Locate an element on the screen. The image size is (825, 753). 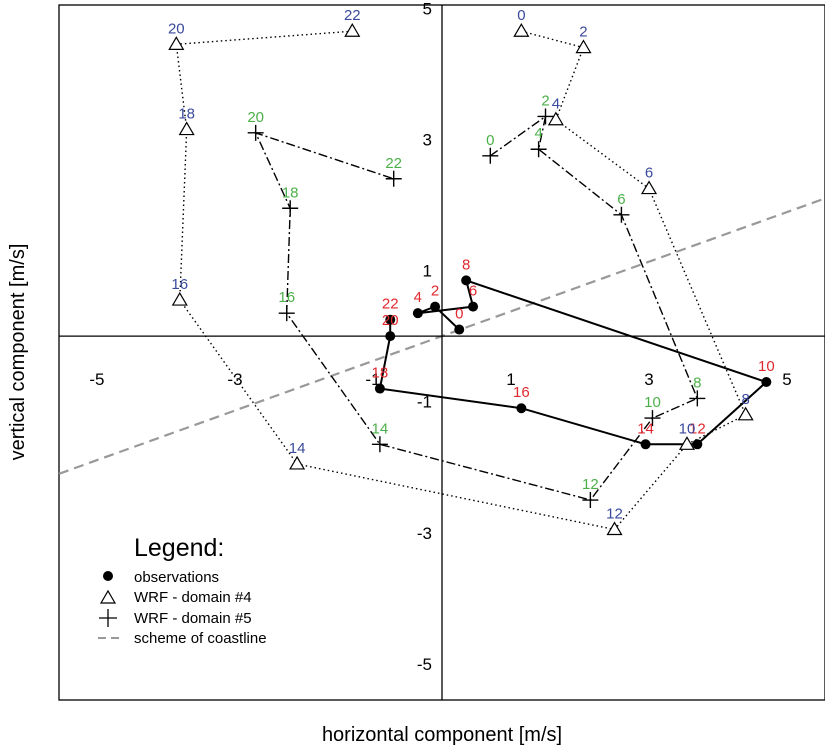
y-tick-label: 1 is located at coordinates (427, 271).